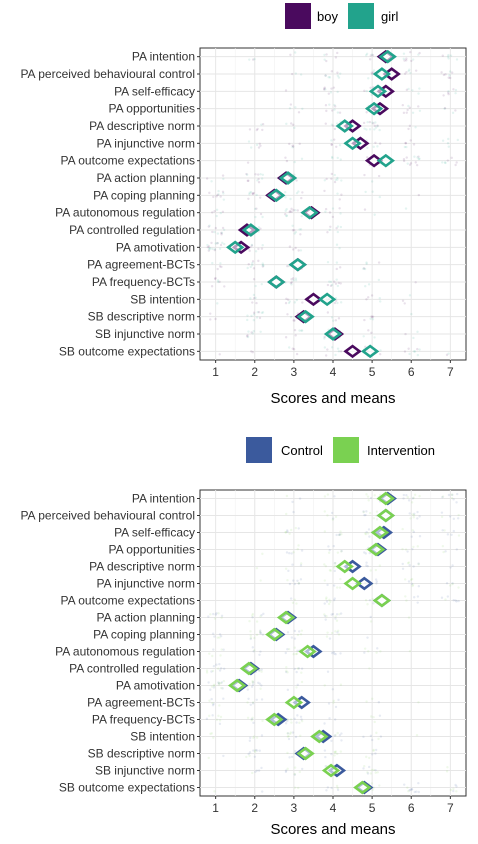 This screenshot has width=478, height=844. What do you see at coordinates (389, 16) in the screenshot?
I see `legend-label-girl: girl` at bounding box center [389, 16].